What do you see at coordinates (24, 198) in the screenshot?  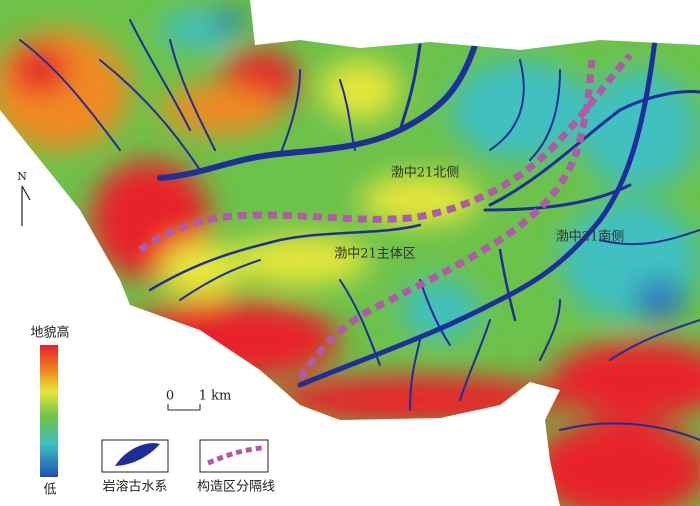 I see `north-arrow: N` at bounding box center [24, 198].